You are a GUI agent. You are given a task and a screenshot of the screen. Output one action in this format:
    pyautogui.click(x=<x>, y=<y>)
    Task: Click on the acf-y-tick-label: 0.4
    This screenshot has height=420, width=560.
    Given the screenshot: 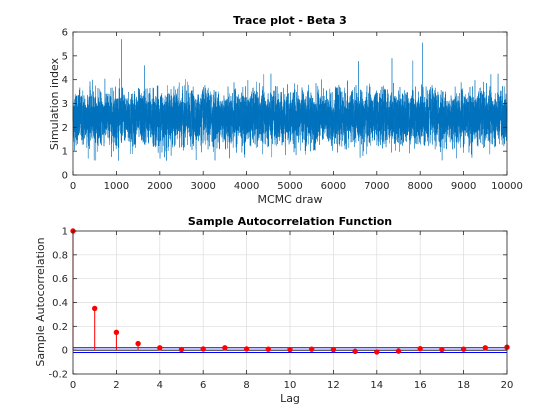 What is the action you would take?
    pyautogui.click(x=60, y=303)
    